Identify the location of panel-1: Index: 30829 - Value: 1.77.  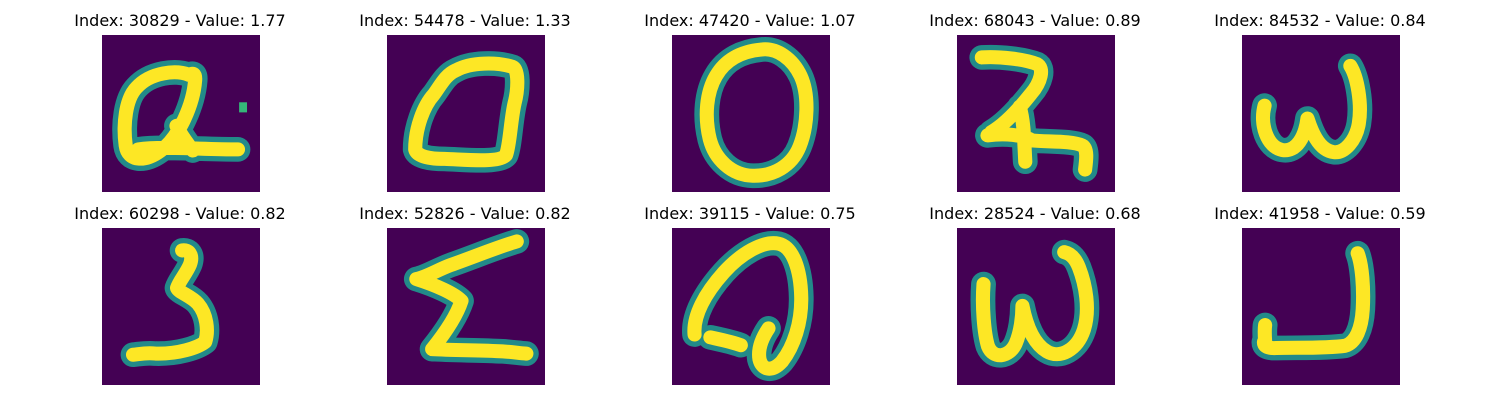
(180, 96).